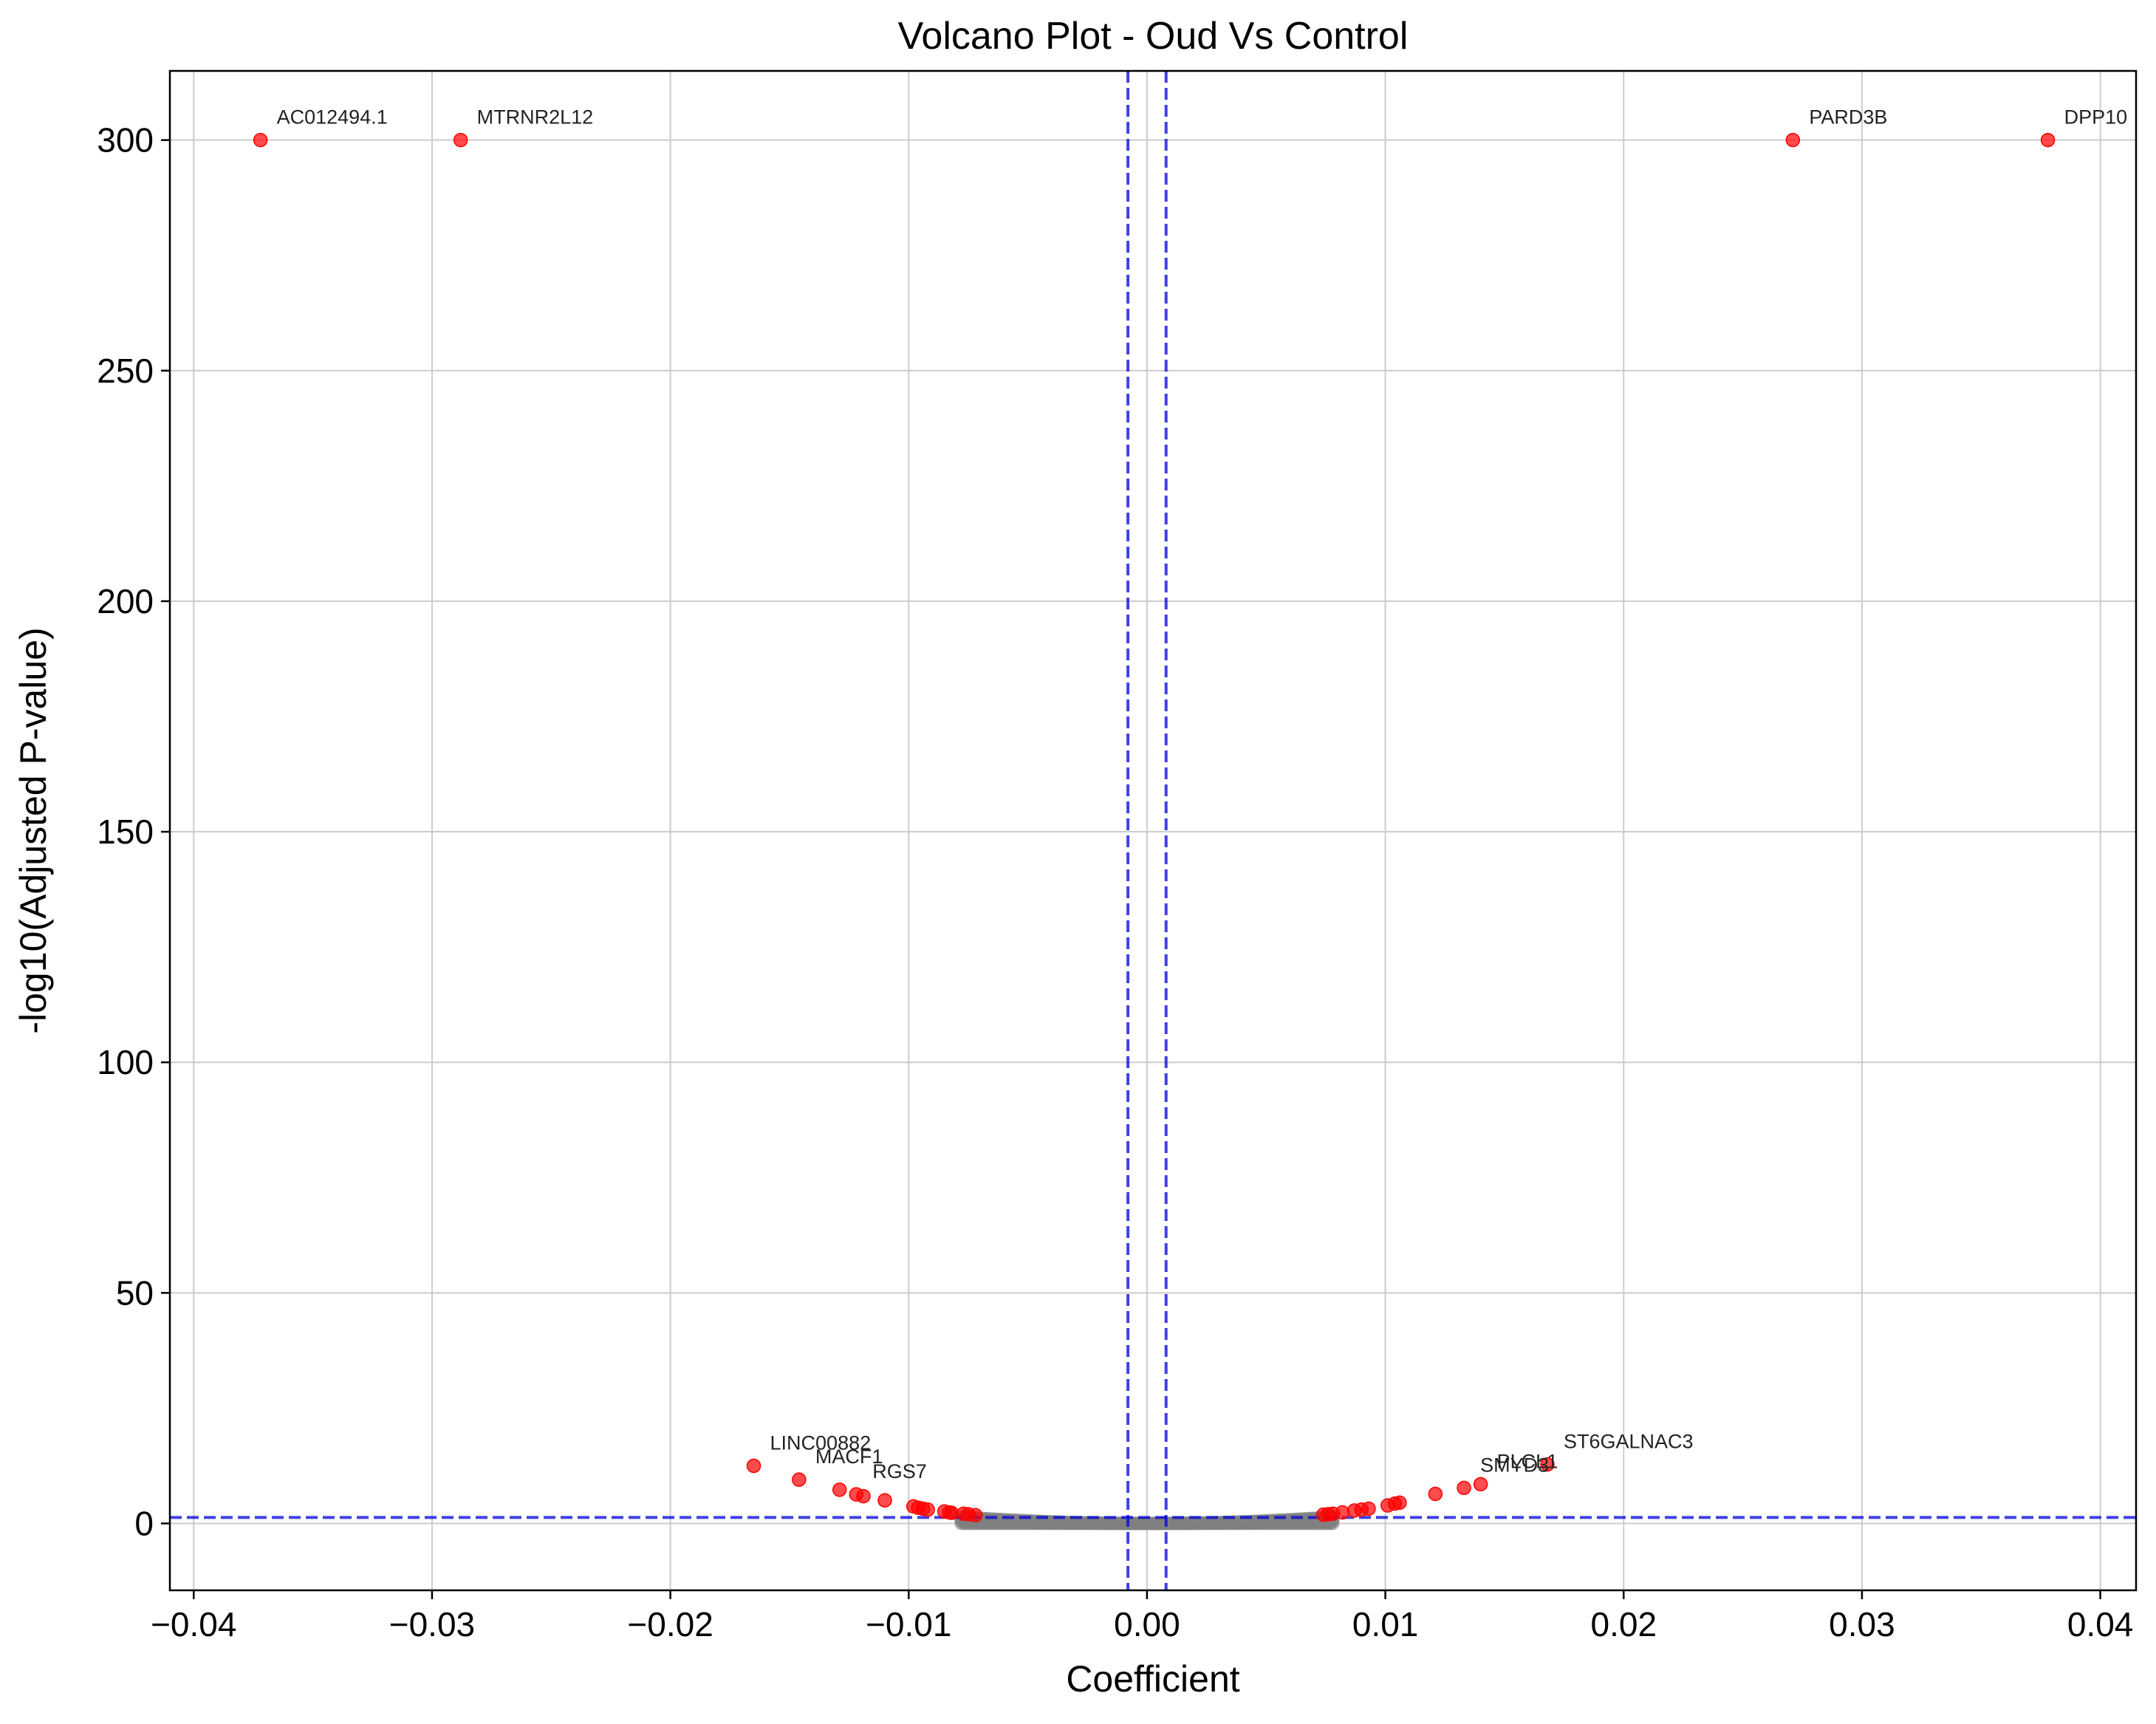 Image resolution: width=2156 pixels, height=1724 pixels. I want to click on x-tick-label: −0.03, so click(432, 1624).